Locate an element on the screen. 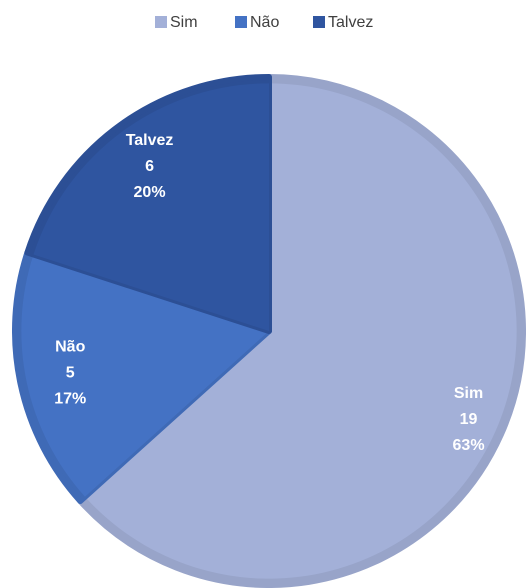  legend-label: Não is located at coordinates (264, 22).